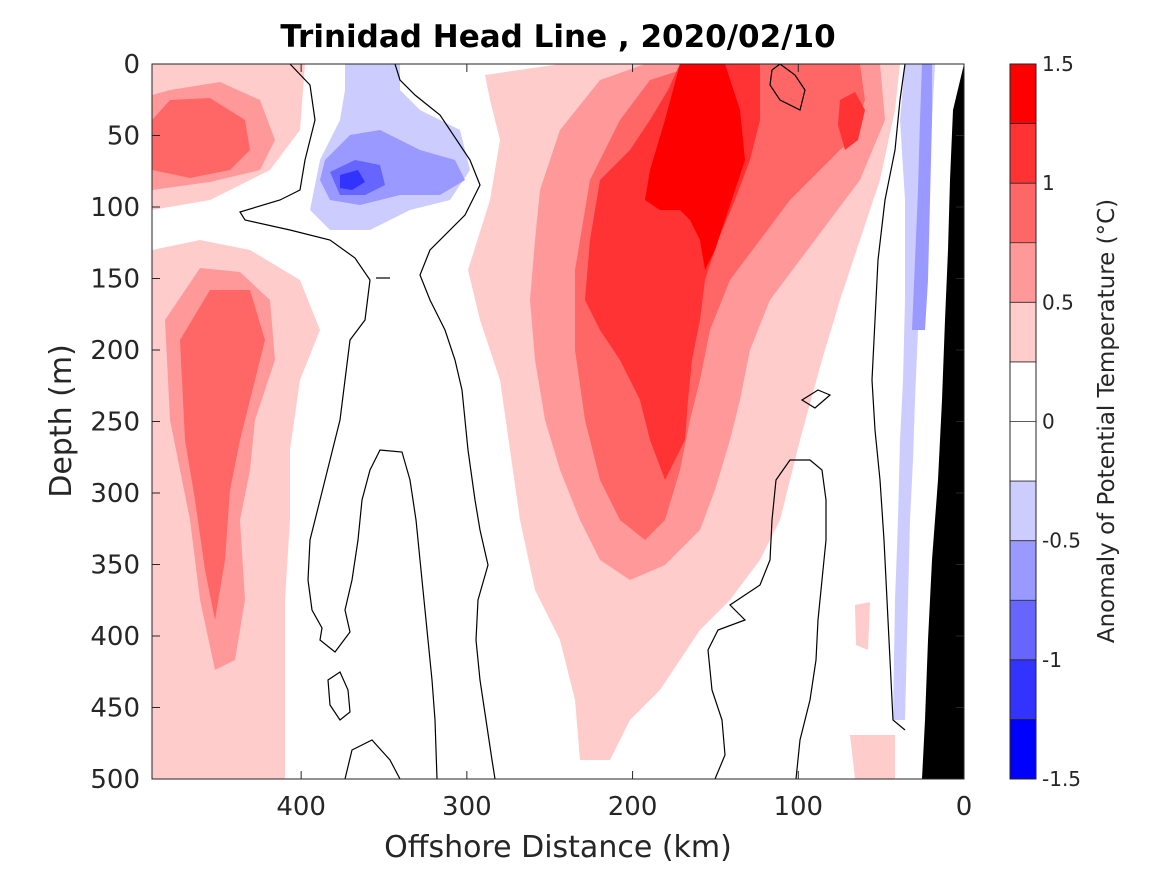  Describe the element at coordinates (695, 167) in the screenshot. I see `warm-anomaly-core` at that location.